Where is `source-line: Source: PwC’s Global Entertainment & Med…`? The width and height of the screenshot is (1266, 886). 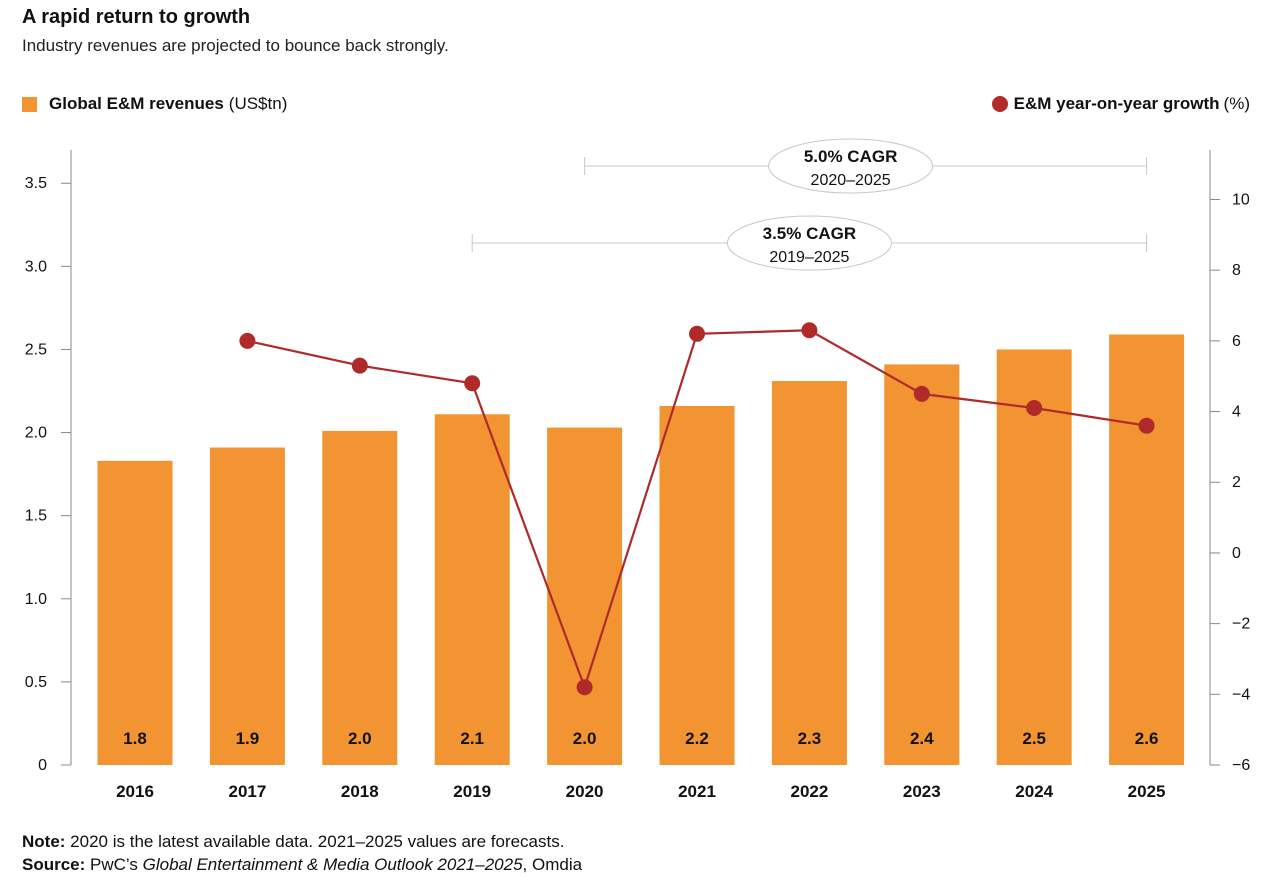 source-line: Source: PwC’s Global Entertainment & Med… is located at coordinates (302, 865).